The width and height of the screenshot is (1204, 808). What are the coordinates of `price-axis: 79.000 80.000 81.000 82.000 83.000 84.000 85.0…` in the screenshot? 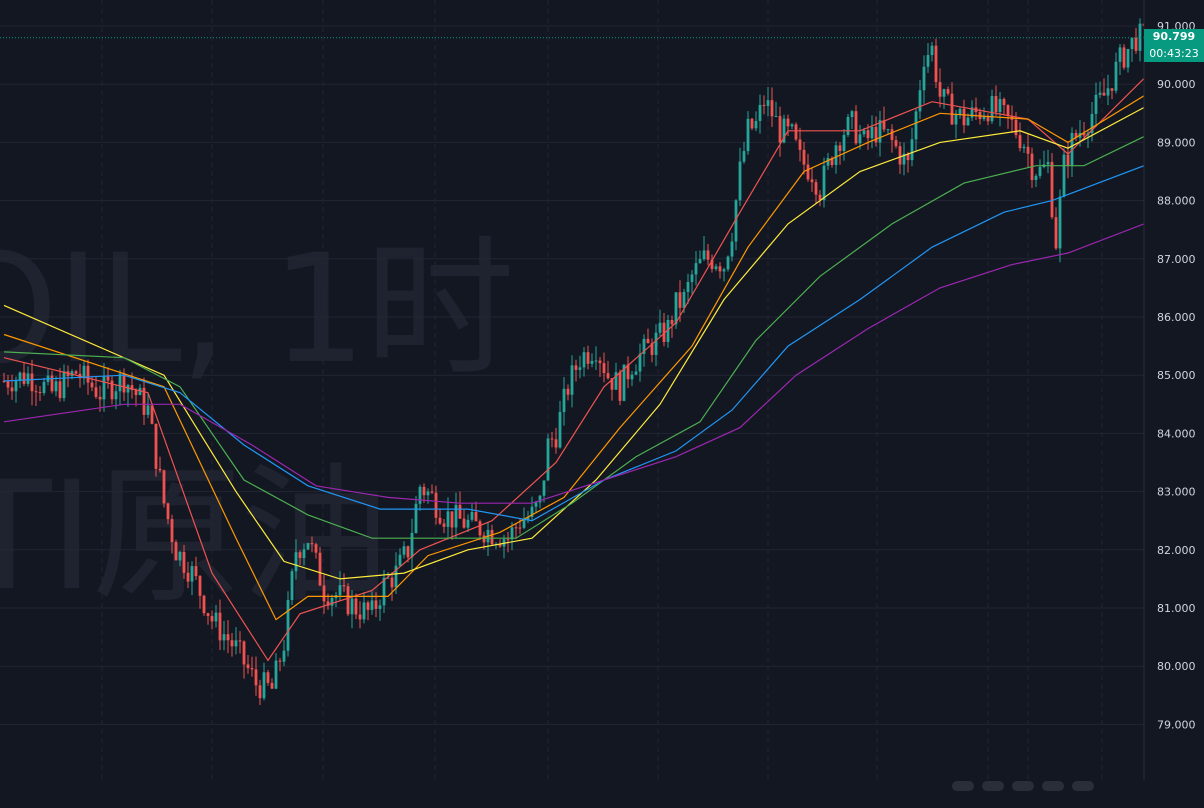 It's located at (1173, 404).